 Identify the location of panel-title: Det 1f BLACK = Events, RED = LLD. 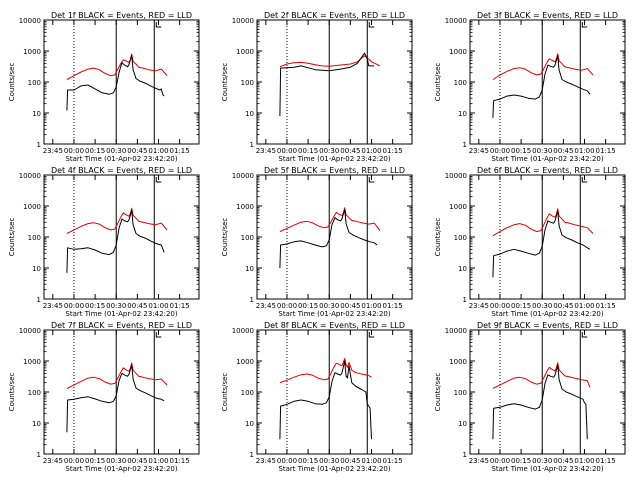
(121, 15).